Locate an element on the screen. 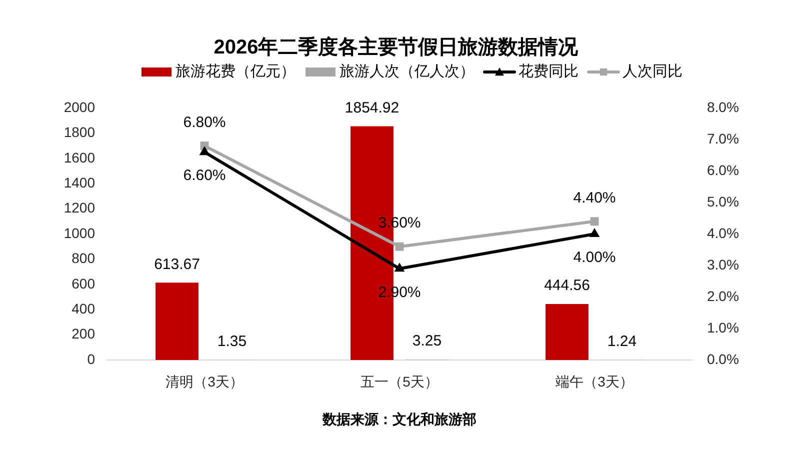  y-tick-label: 2000 is located at coordinates (80, 106).